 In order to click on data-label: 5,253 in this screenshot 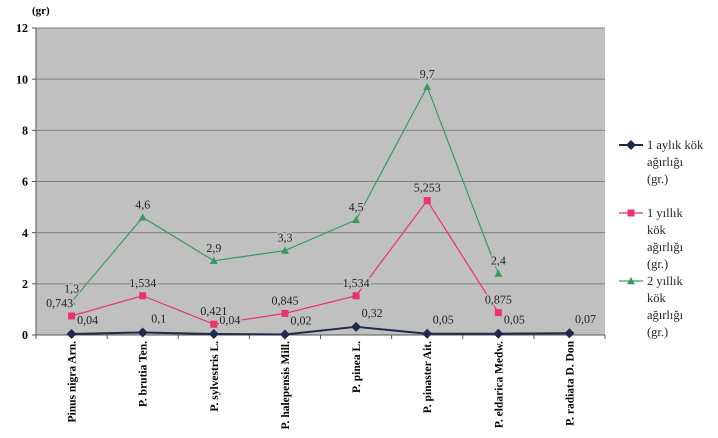, I will do `click(427, 187)`.